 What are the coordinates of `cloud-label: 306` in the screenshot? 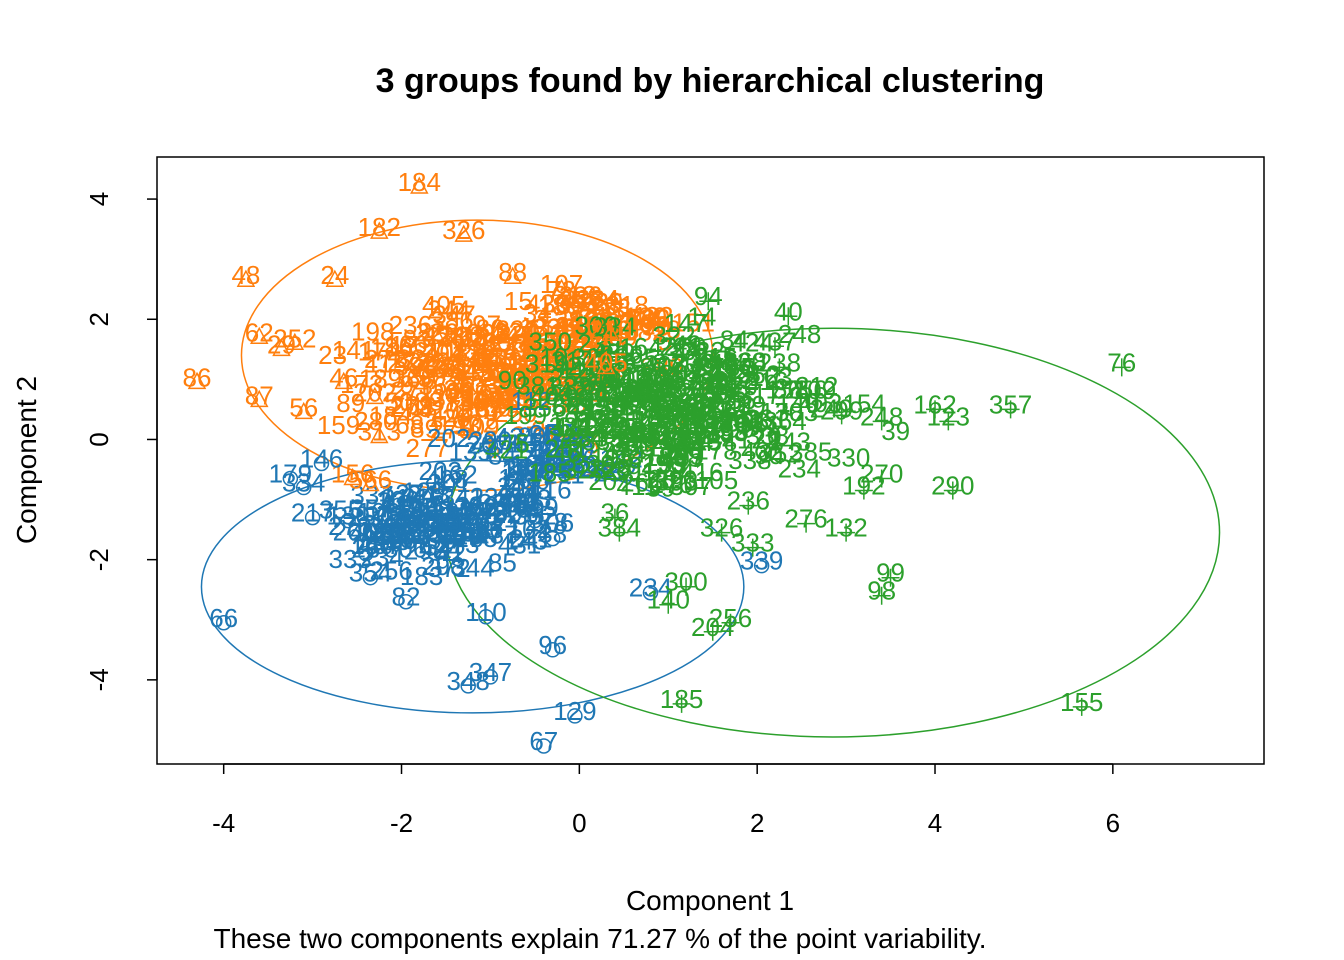 It's located at (562, 304).